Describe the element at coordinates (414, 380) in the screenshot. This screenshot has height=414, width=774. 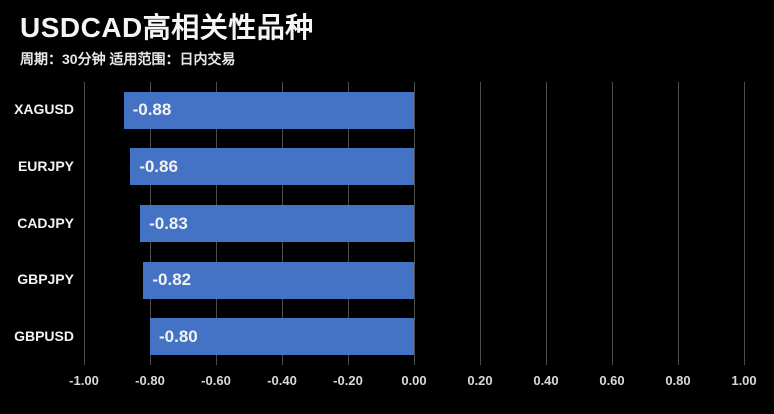
I see `x-axis-tick-label: 0.00` at that location.